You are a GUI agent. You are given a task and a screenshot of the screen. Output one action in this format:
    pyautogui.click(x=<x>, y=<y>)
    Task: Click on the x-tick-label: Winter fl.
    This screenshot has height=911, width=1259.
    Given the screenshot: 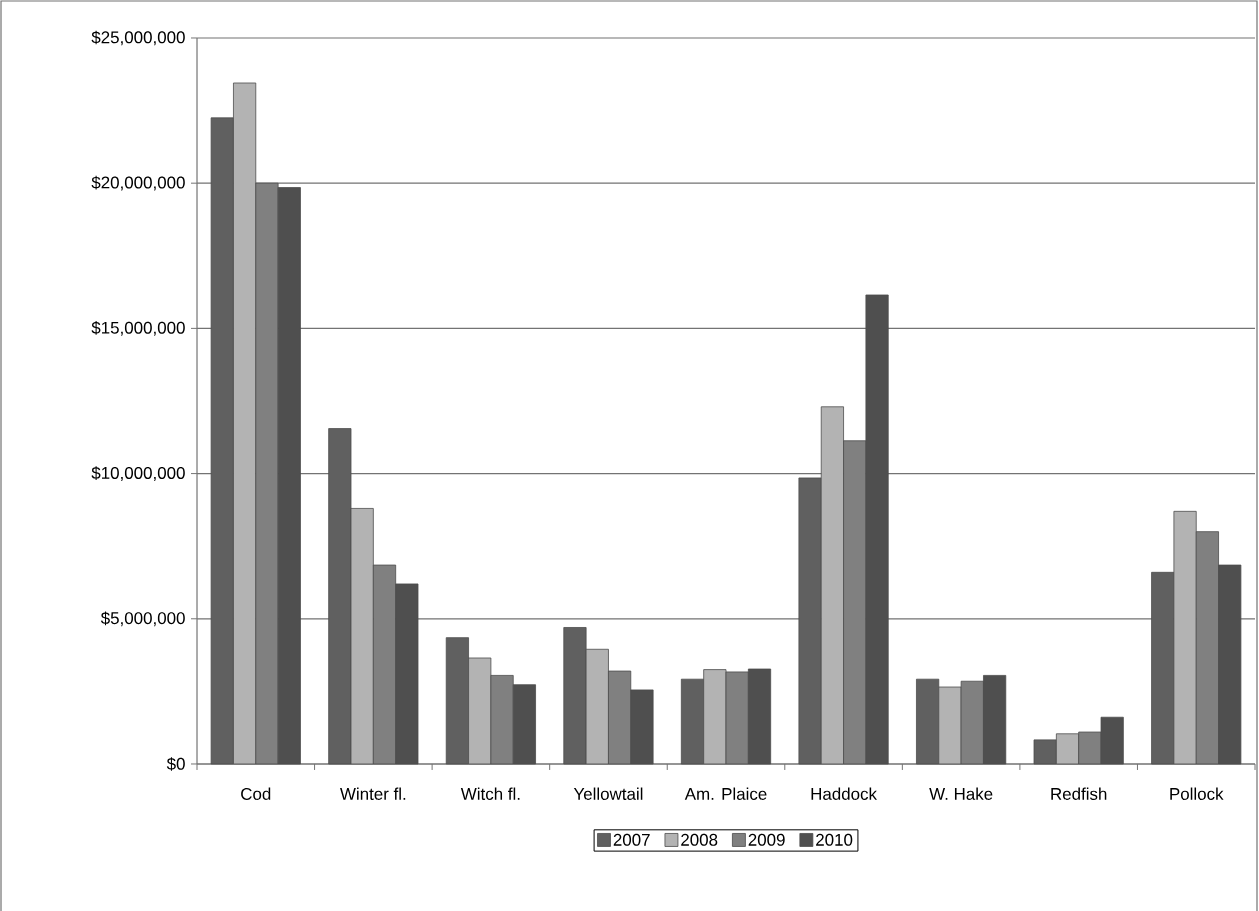 What is the action you would take?
    pyautogui.click(x=373, y=793)
    